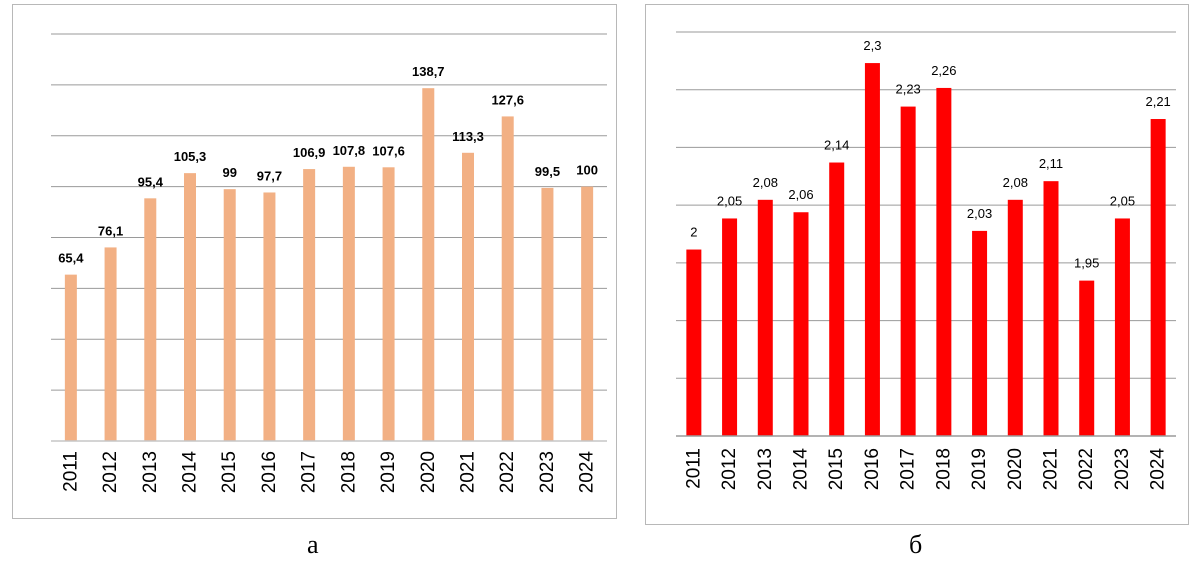  What do you see at coordinates (693, 232) in the screenshot?
I see `data-label-2011: 2` at bounding box center [693, 232].